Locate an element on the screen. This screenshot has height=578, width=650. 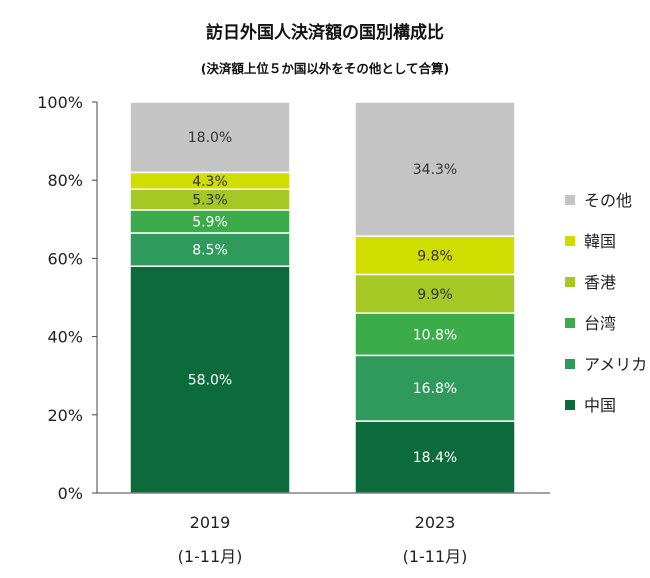
data-label: 5.3% is located at coordinates (210, 201).